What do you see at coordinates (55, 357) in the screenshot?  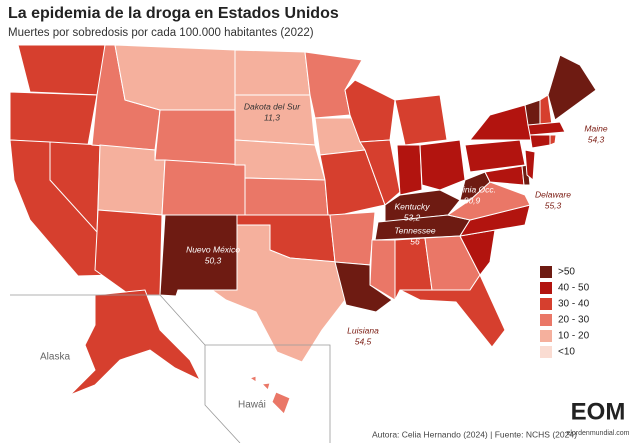 I see `inset-label: Alaska` at bounding box center [55, 357].